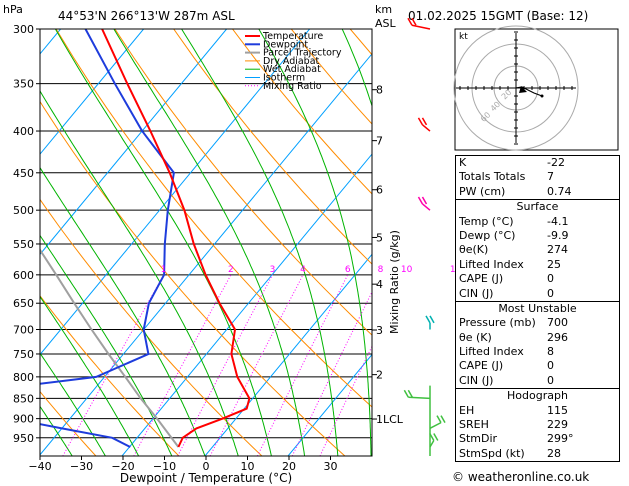  I want to click on datetime-label: 01.02.2025 15GMT (Base: 12), so click(498, 16).